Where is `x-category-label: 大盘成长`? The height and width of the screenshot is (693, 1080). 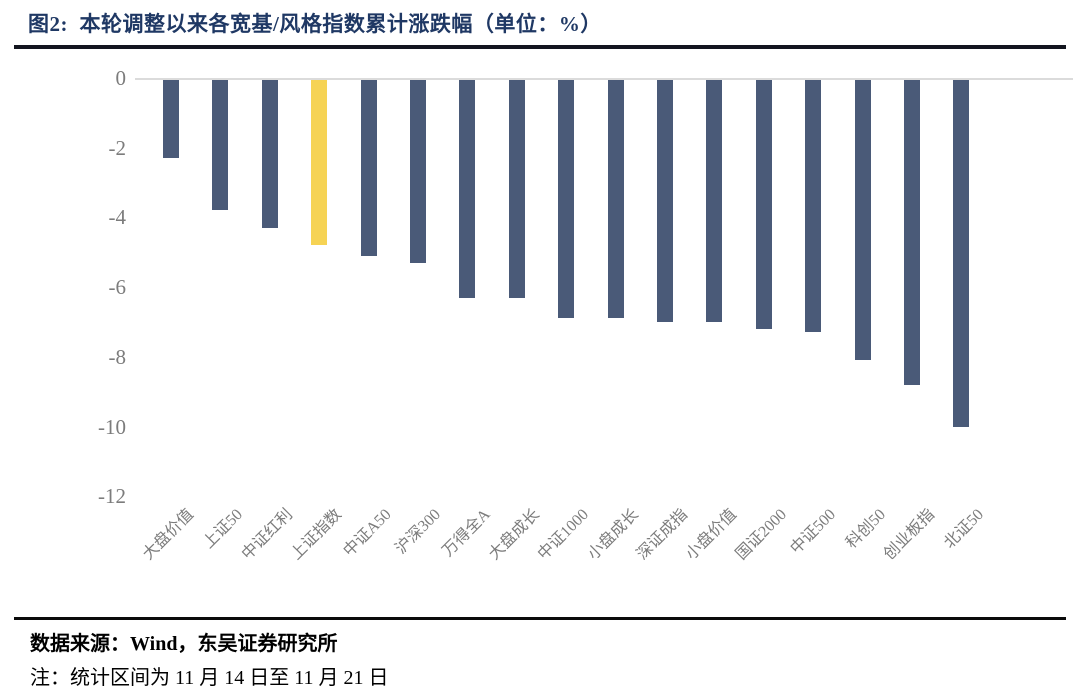 x-category-label: 大盘成长 is located at coordinates (514, 535).